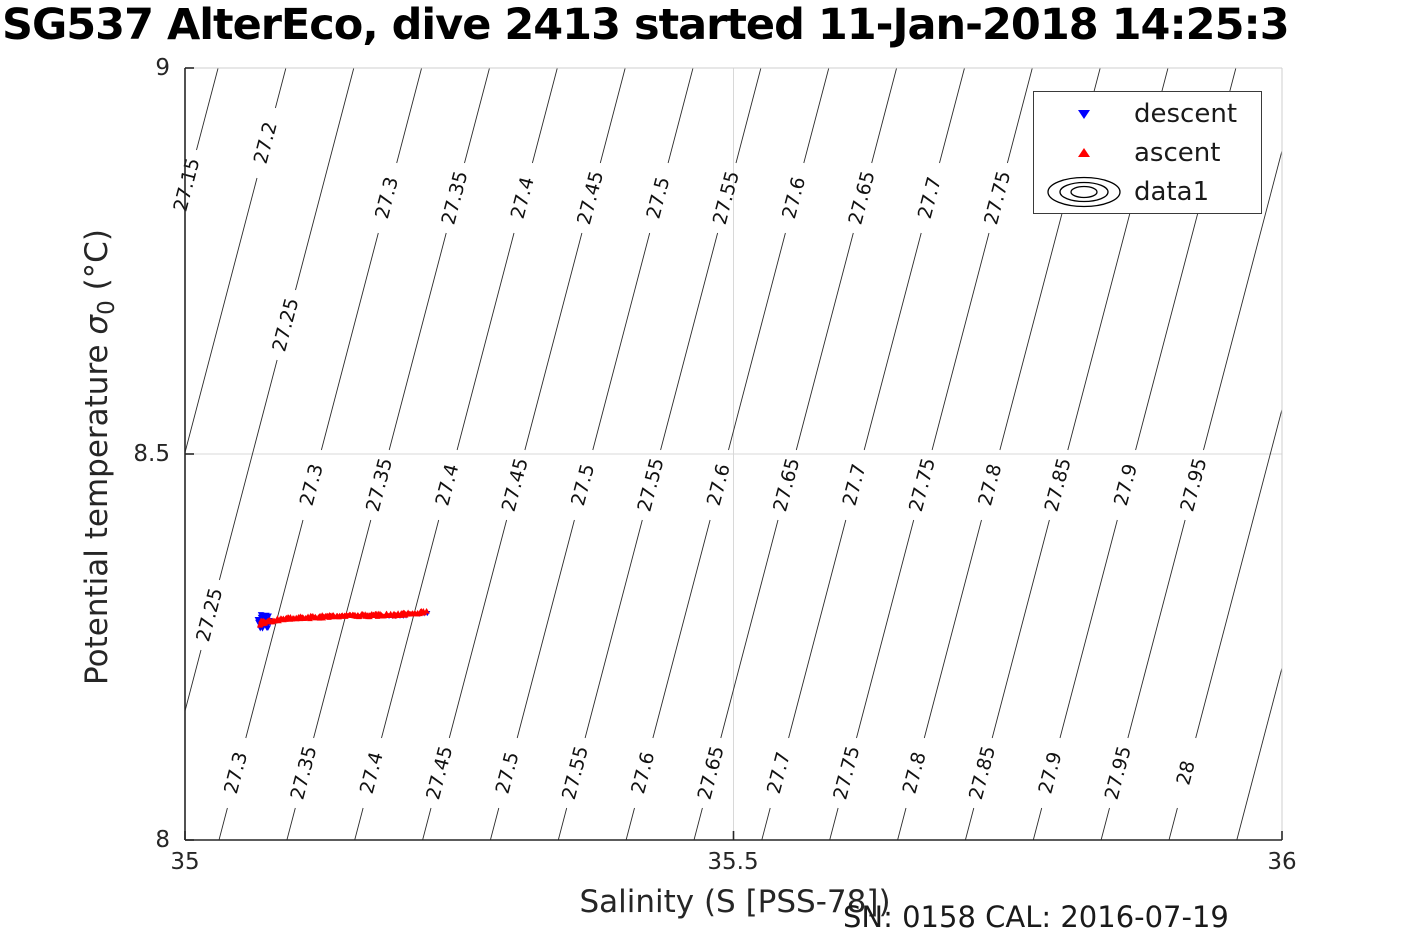 This screenshot has width=1417, height=945. What do you see at coordinates (733, 862) in the screenshot?
I see `x-tick-35-5: 35.5` at bounding box center [733, 862].